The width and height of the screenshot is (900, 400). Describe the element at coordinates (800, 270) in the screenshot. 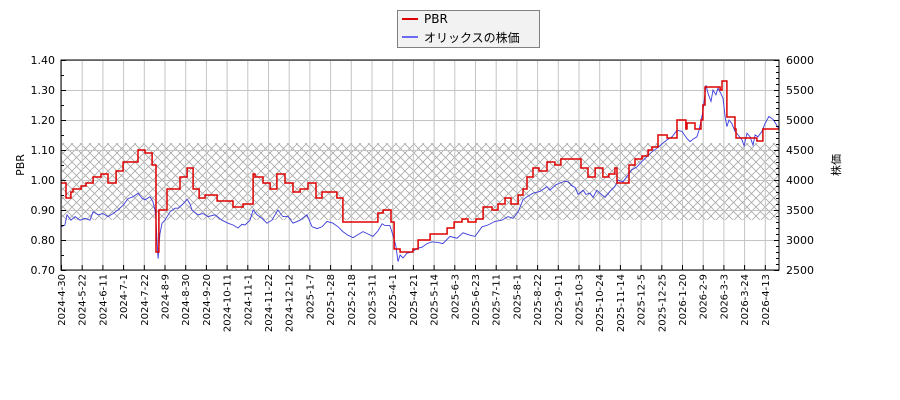

I see `right-y-tick-label: 2500` at that location.